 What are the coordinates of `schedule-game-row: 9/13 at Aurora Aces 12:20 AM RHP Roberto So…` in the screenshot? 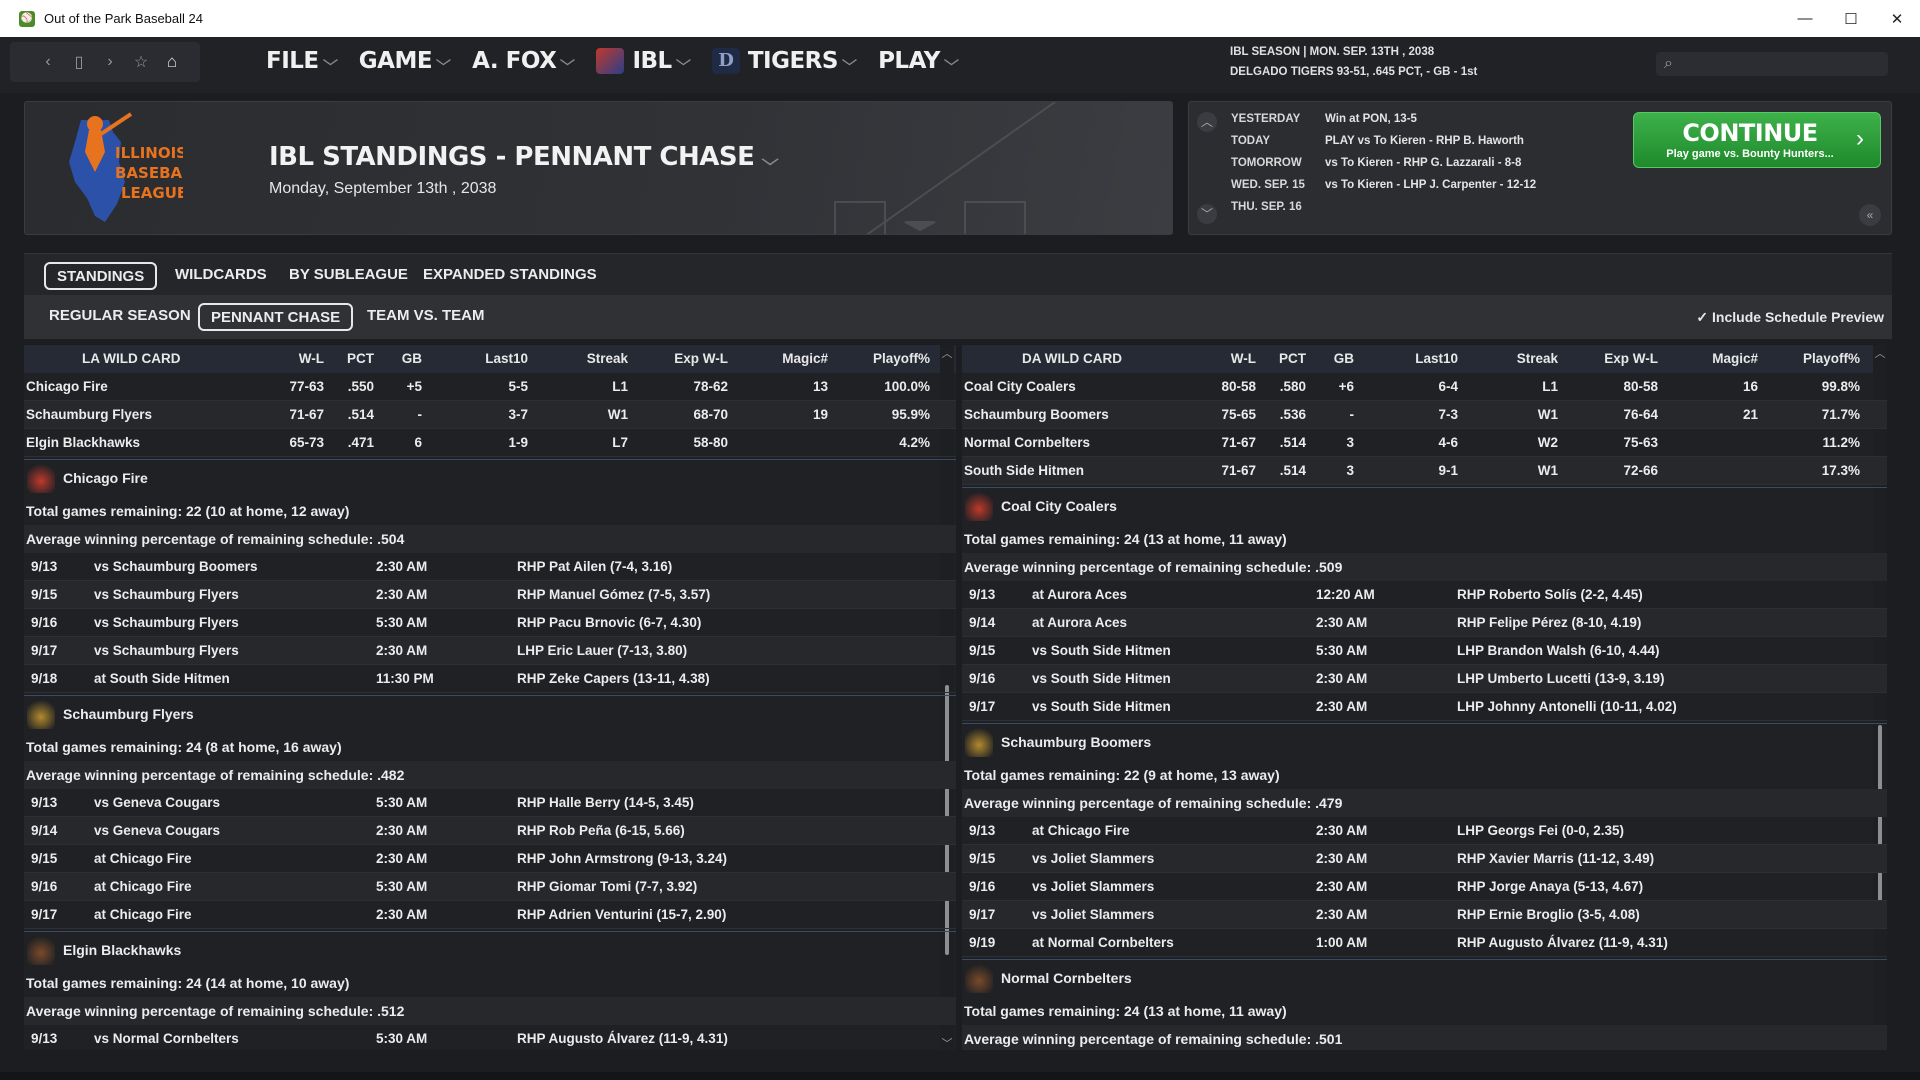 It's located at (1424, 595).